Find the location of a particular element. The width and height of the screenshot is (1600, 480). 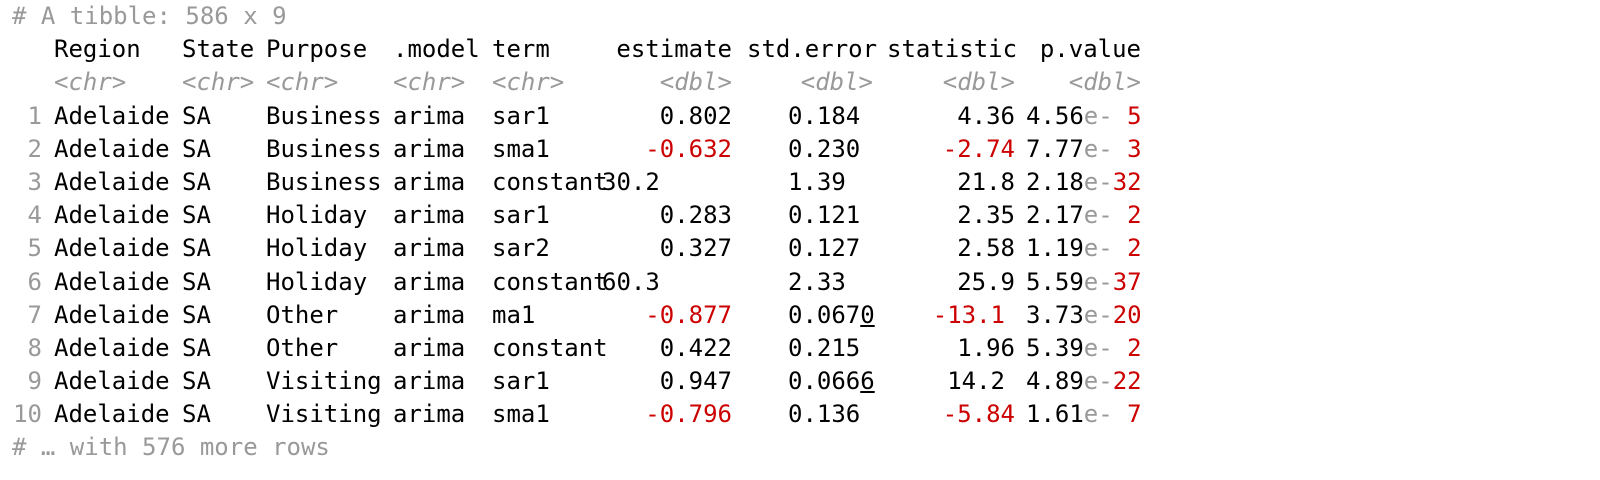

col-type-std-error: <dbl> is located at coordinates (836, 82).